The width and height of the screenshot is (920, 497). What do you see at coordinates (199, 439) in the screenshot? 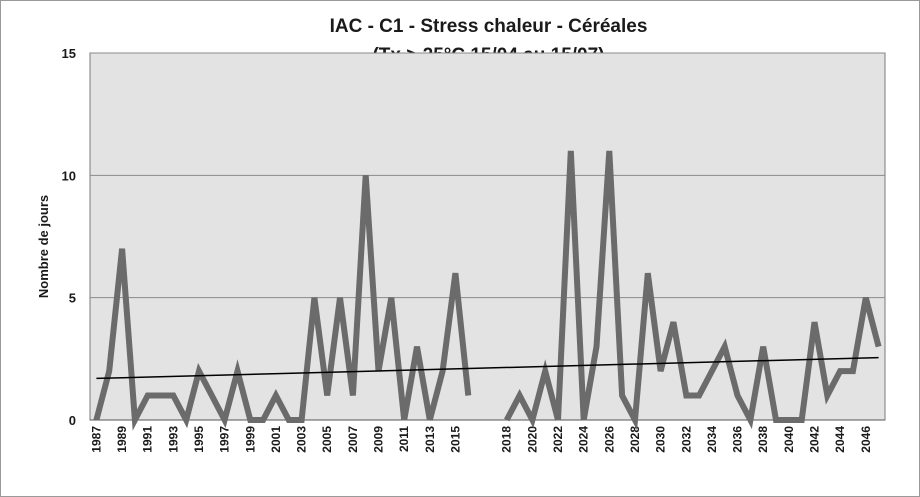
I see `x-tick-label: 1995` at bounding box center [199, 439].